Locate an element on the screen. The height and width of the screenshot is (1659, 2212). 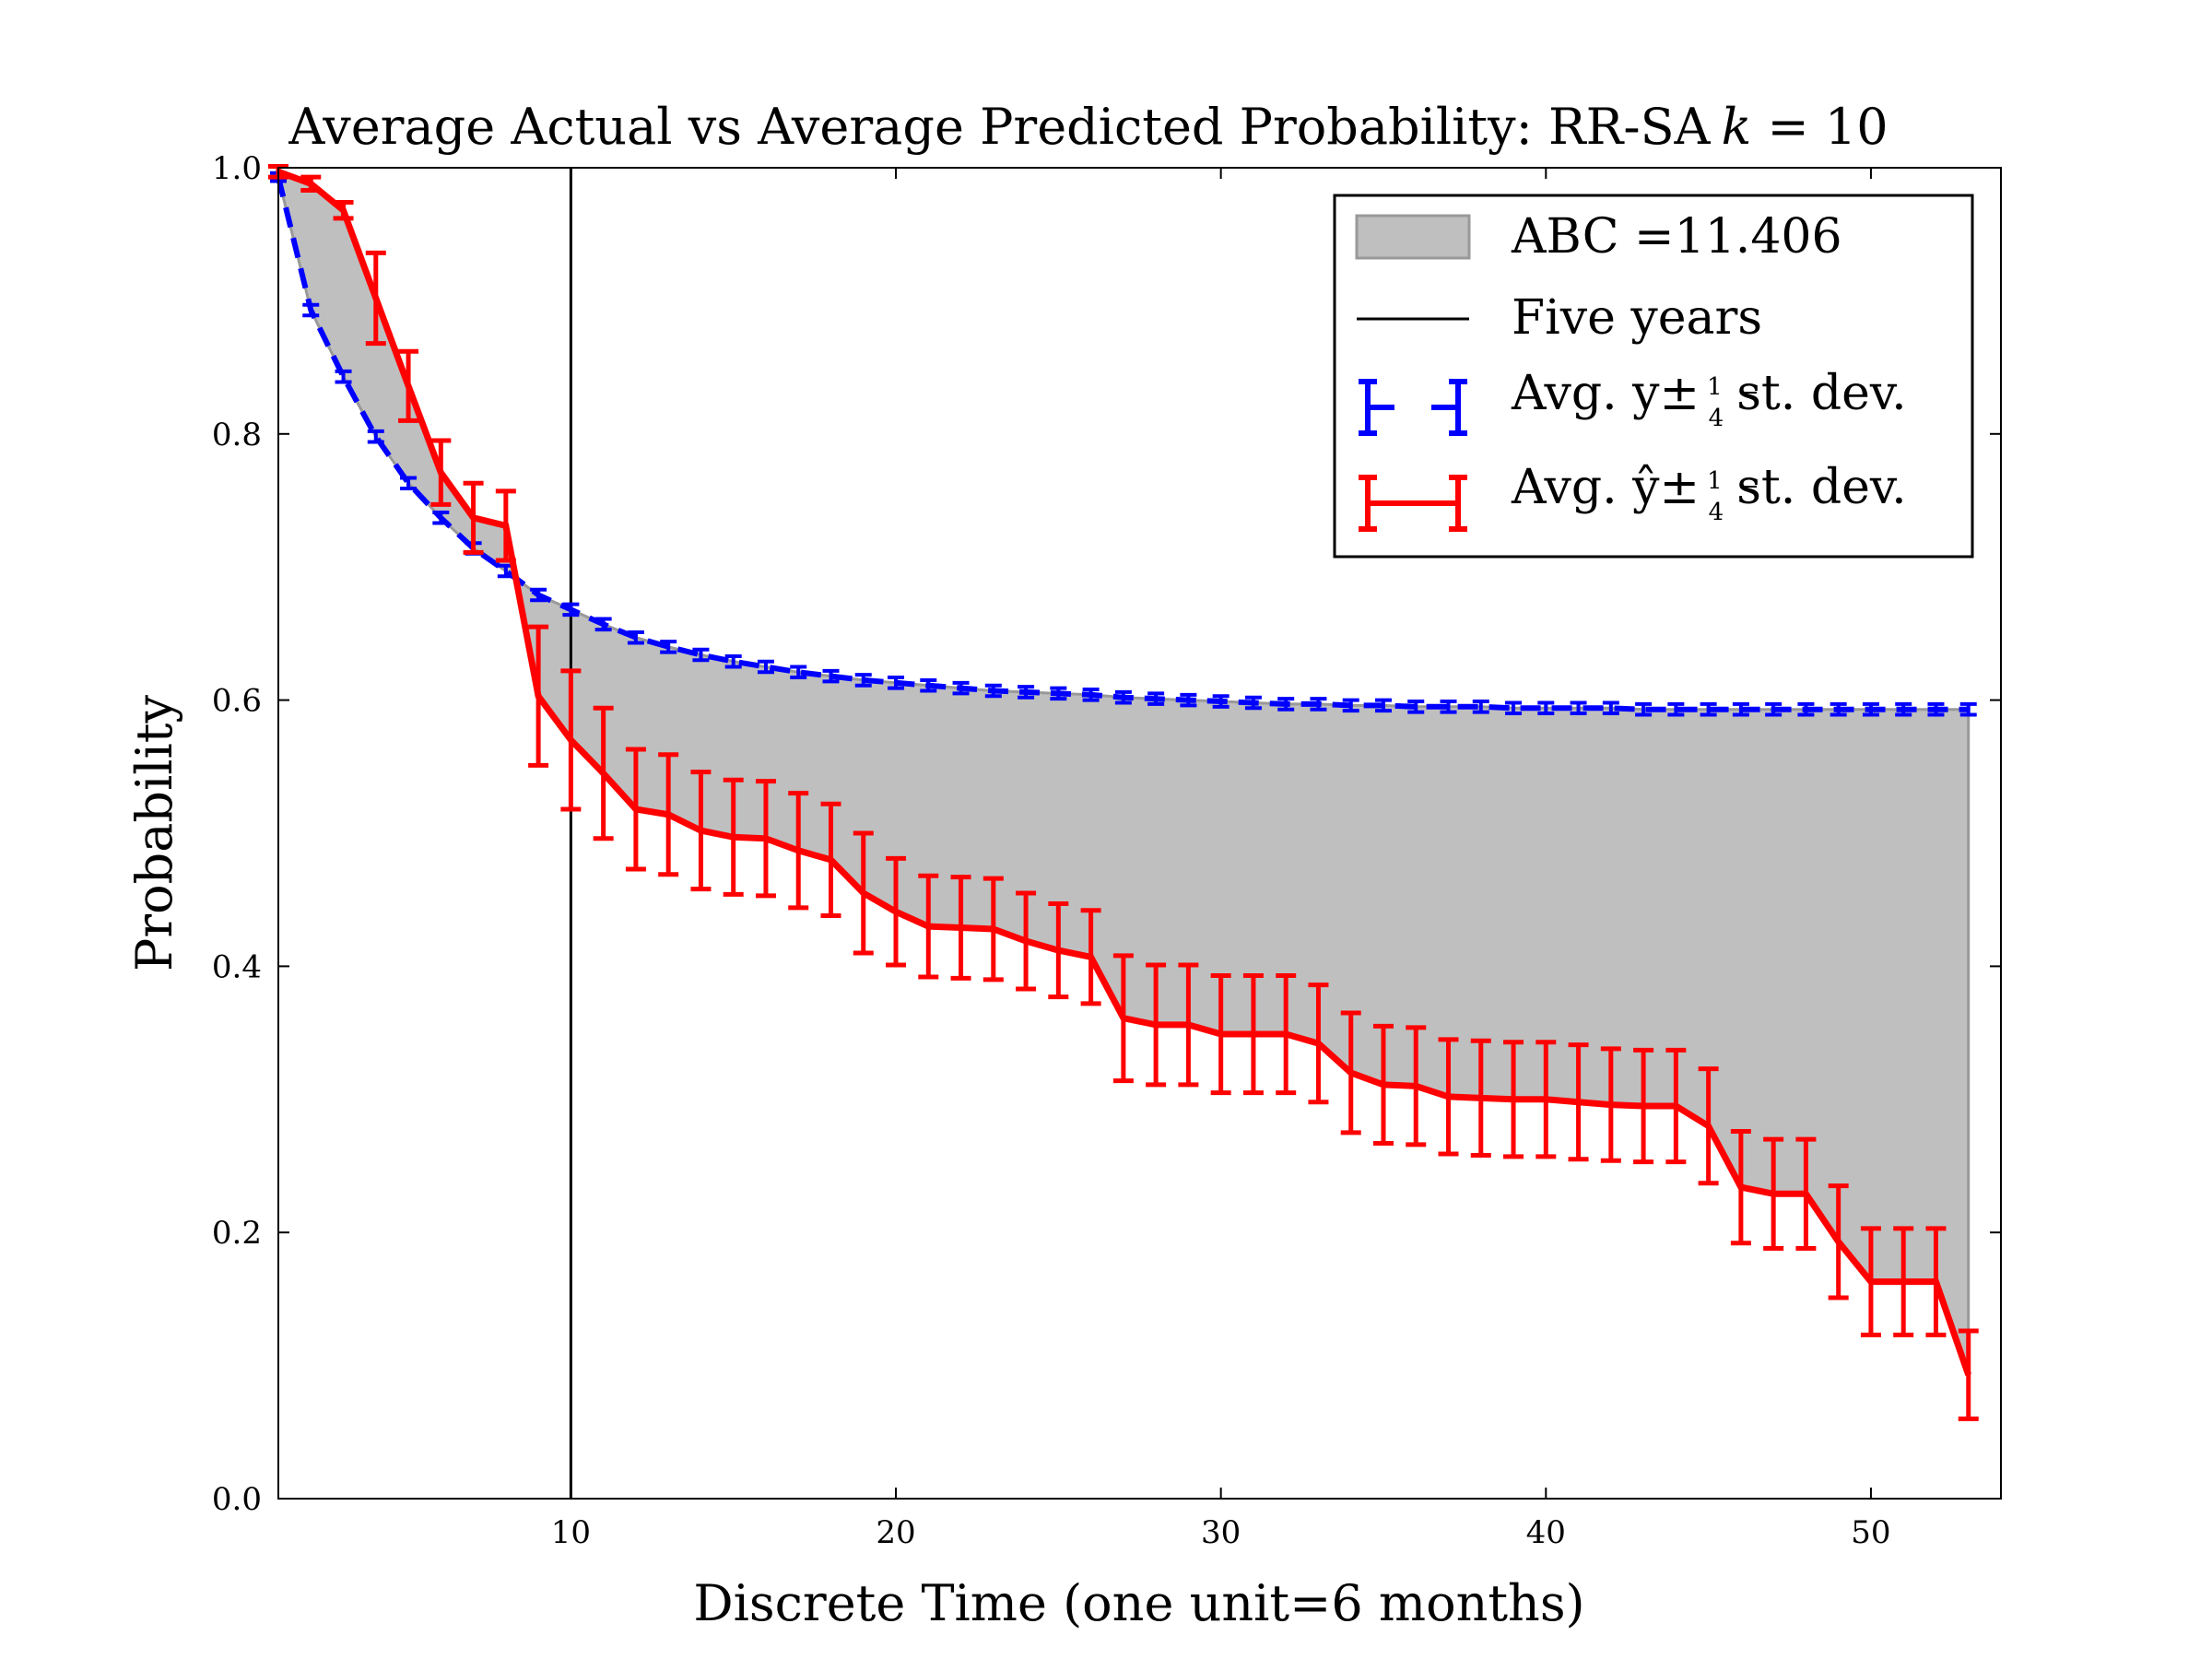
legend-actual-frac-den: 4 is located at coordinates (1716, 418).